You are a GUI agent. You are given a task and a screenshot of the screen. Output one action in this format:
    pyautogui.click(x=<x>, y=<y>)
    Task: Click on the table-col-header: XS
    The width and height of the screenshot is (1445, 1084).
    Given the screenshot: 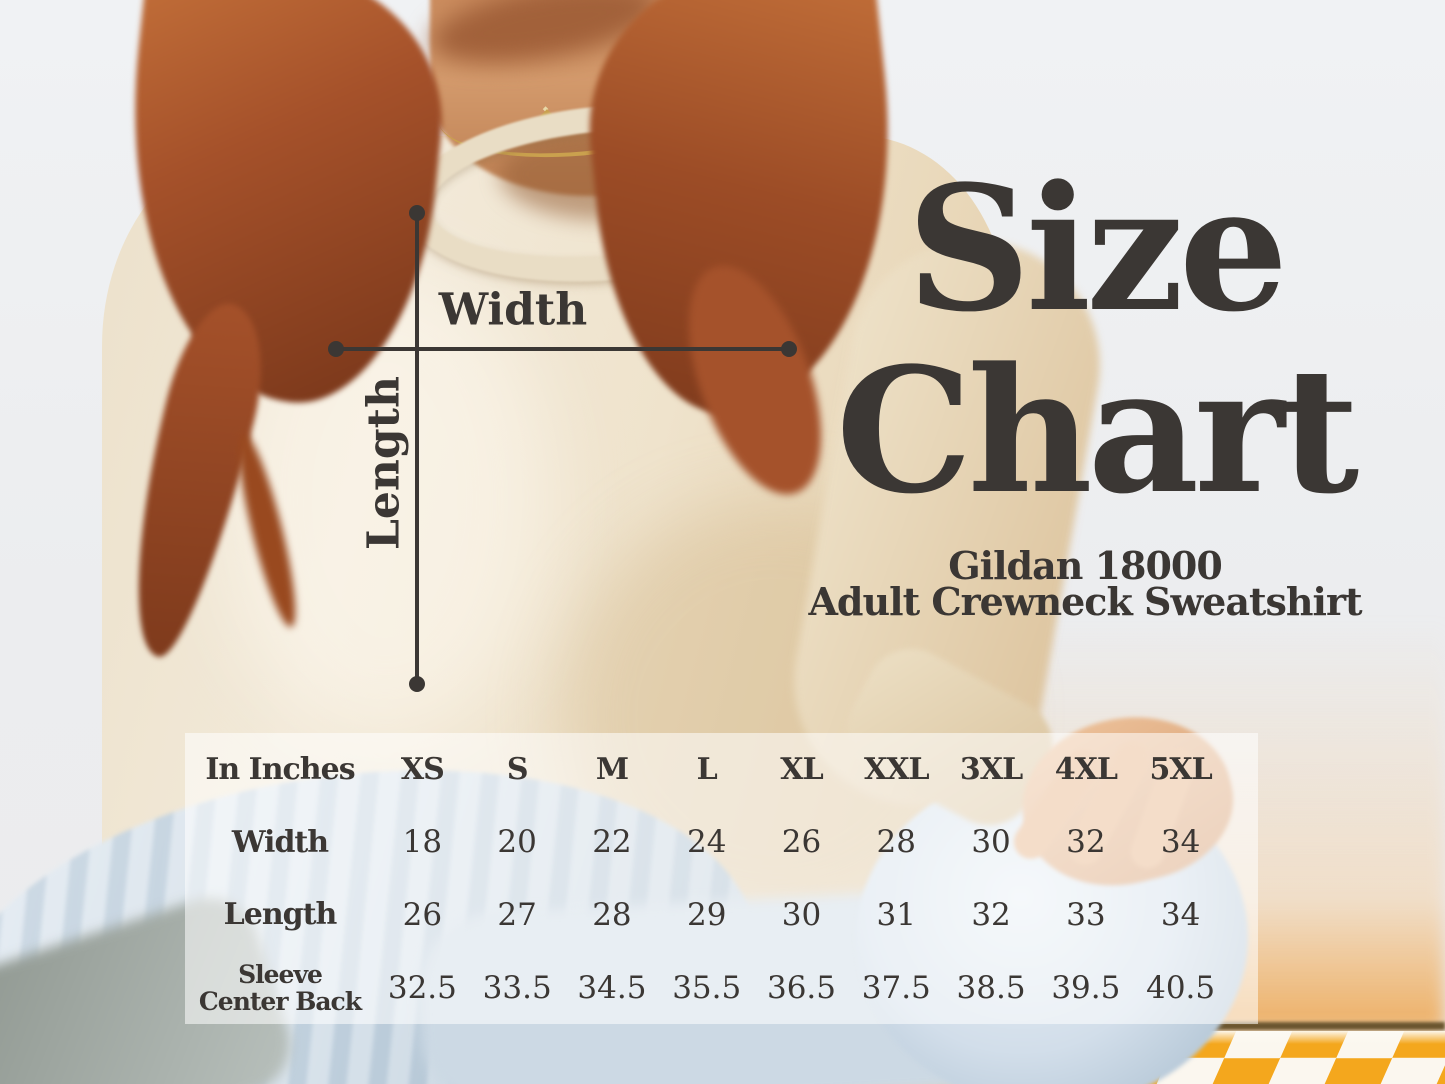 What is the action you would take?
    pyautogui.click(x=422, y=769)
    